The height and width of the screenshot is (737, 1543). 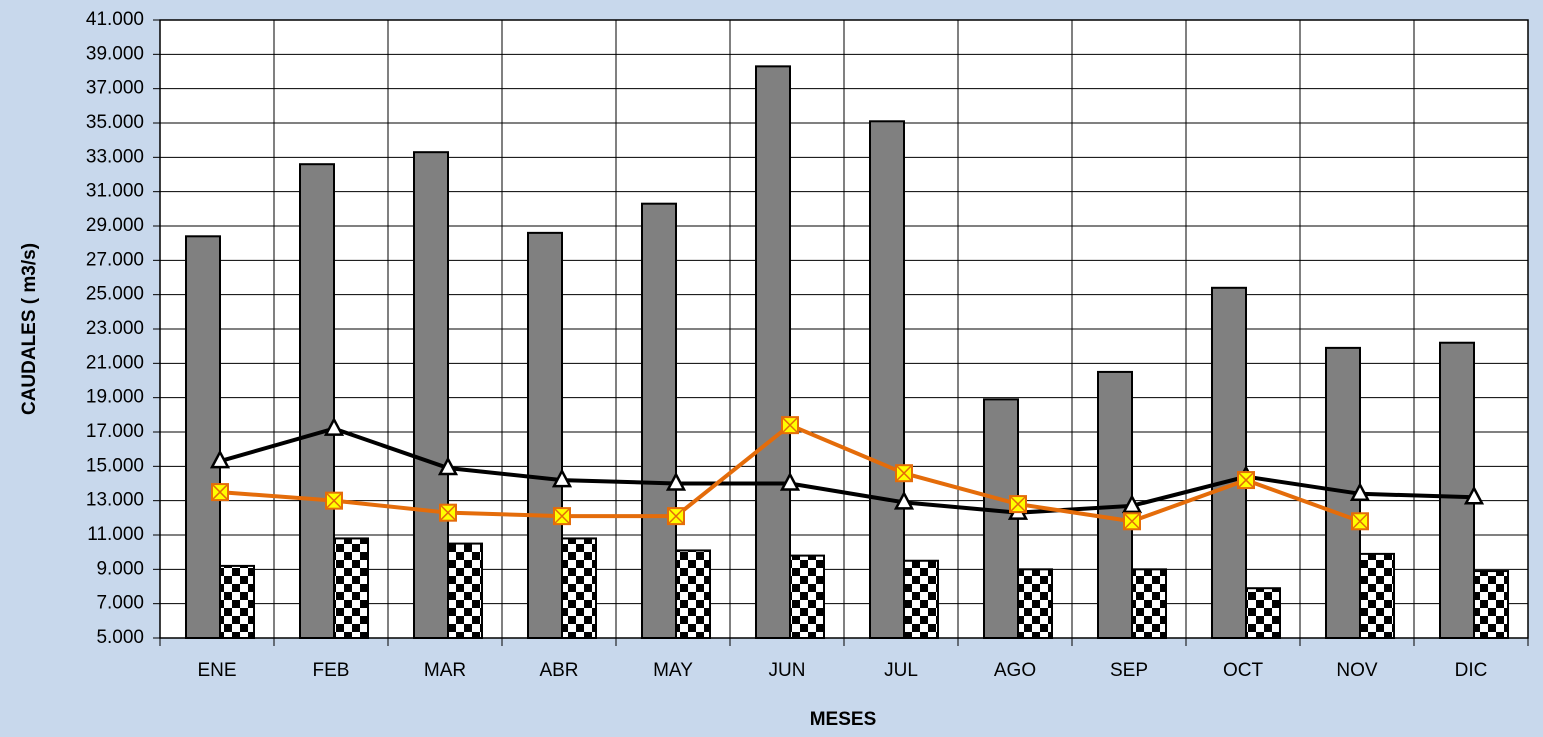 I want to click on y-tick-label: 41.000, so click(x=115, y=19).